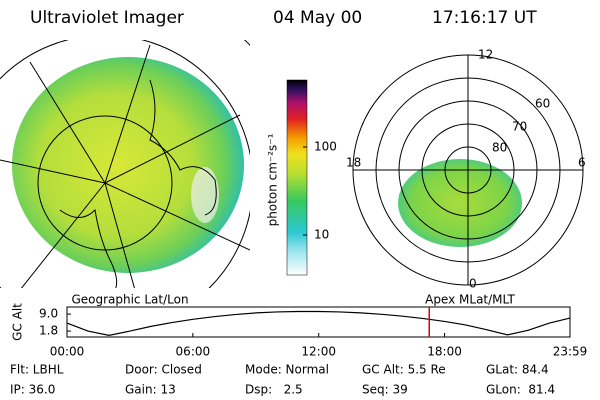 The height and width of the screenshot is (400, 600). I want to click on y-tick-label: 1.8, so click(48, 331).